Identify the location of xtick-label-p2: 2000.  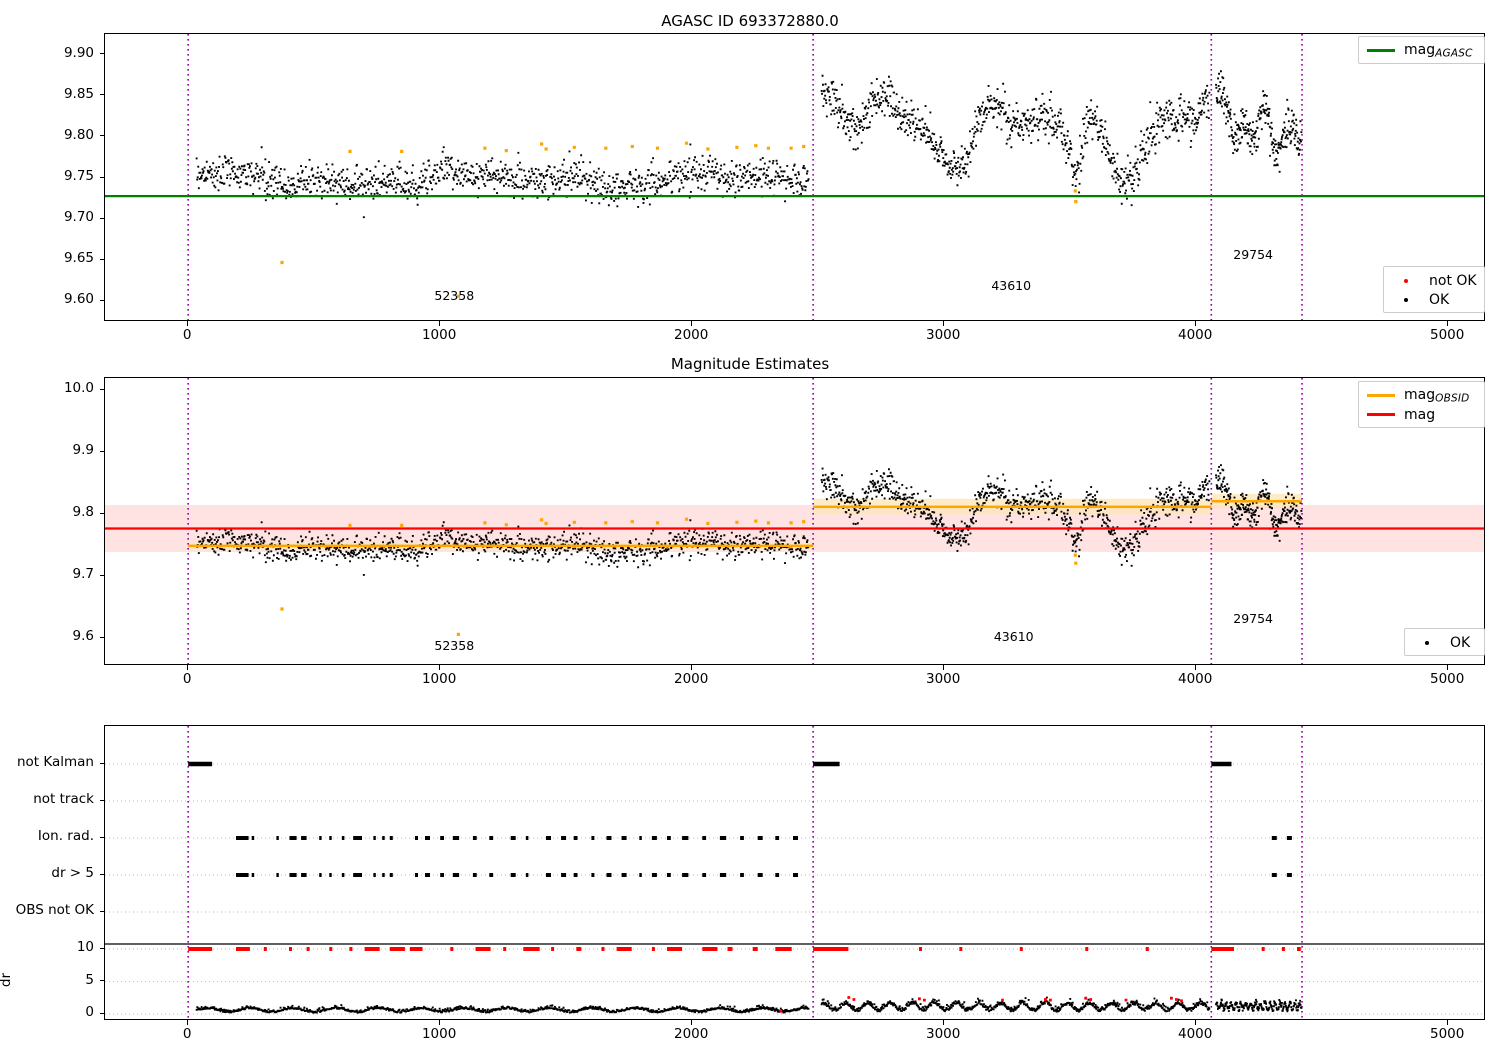
(691, 679).